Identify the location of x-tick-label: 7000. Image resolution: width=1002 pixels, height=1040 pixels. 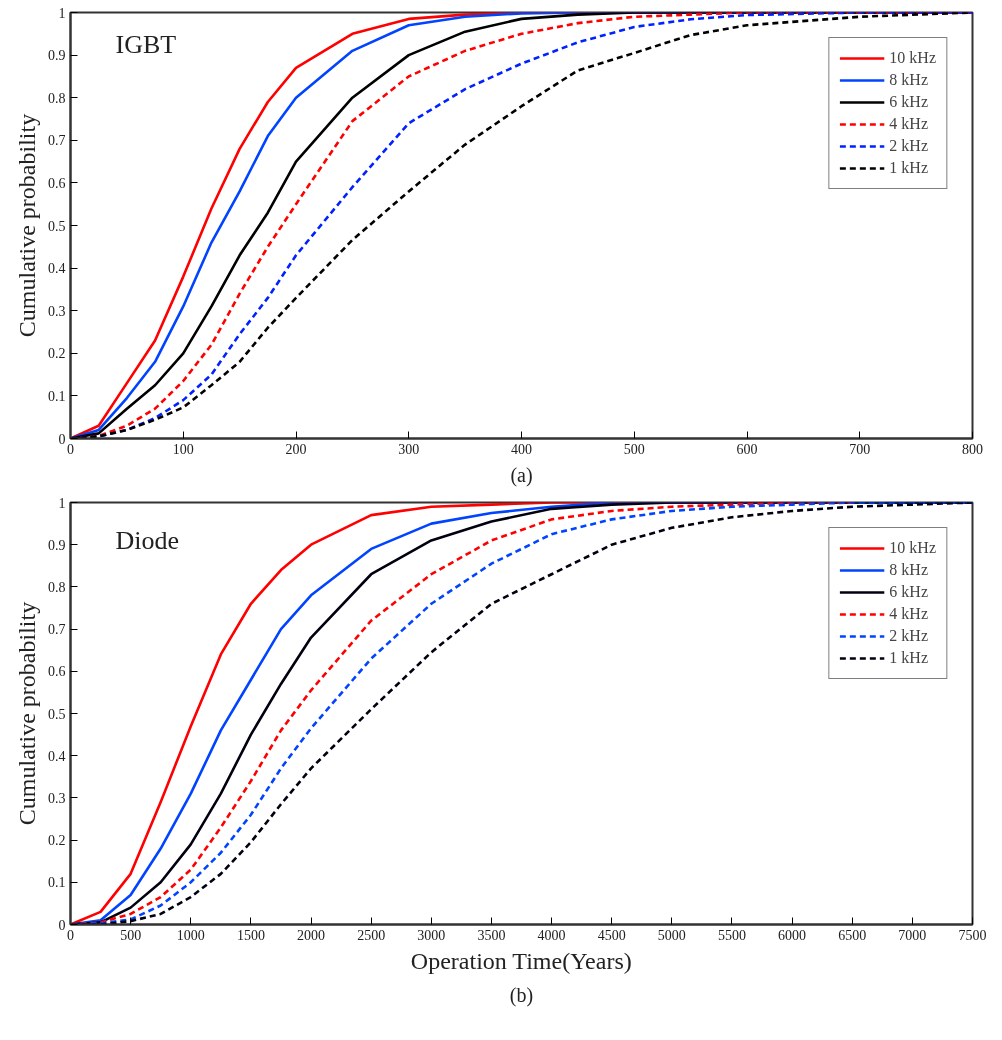
(912, 935).